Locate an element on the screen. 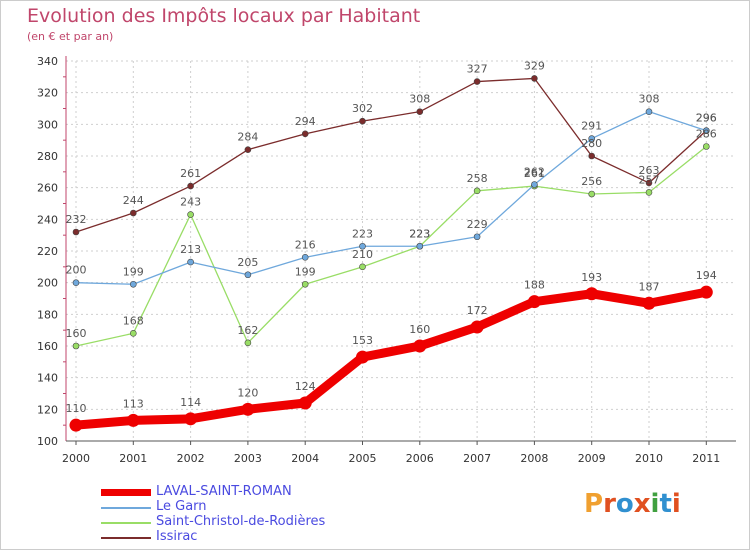 The height and width of the screenshot is (550, 750). data-label: 327 is located at coordinates (477, 69).